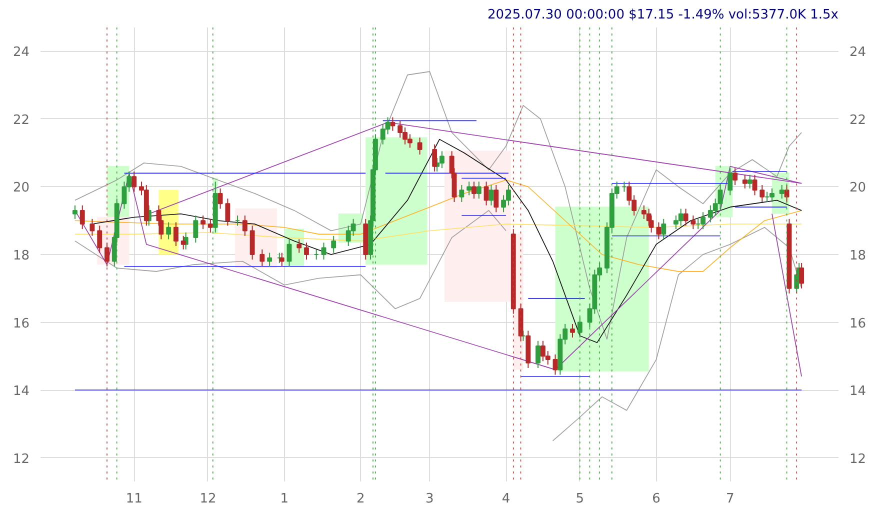  Describe the element at coordinates (858, 120) in the screenshot. I see `y2-tick-label: 22` at that location.